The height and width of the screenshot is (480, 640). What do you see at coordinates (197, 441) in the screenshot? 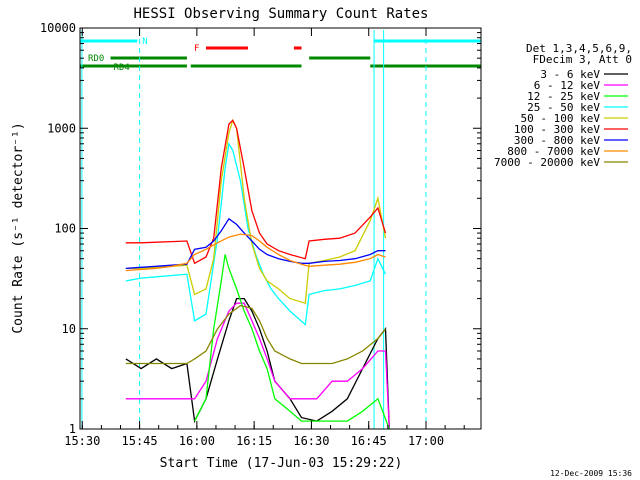
I see `x-tick-label: 16:00` at bounding box center [197, 441].